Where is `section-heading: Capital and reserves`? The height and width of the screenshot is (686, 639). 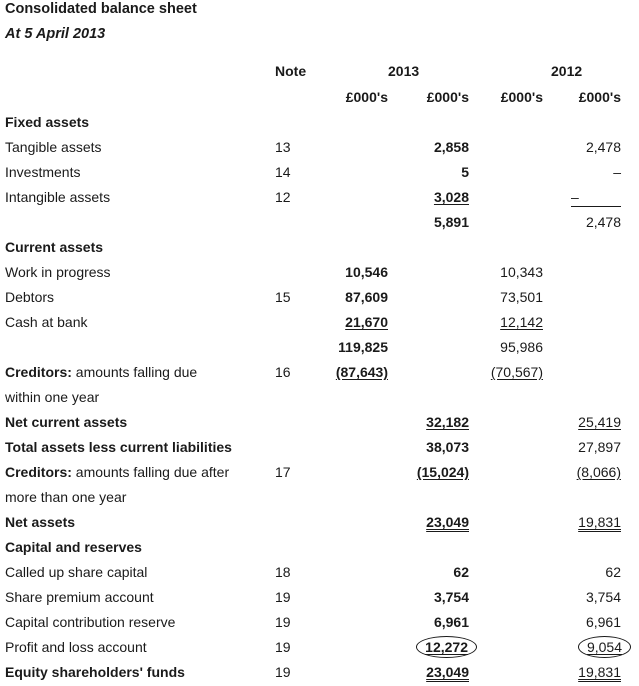 section-heading: Capital and reserves is located at coordinates (73, 547).